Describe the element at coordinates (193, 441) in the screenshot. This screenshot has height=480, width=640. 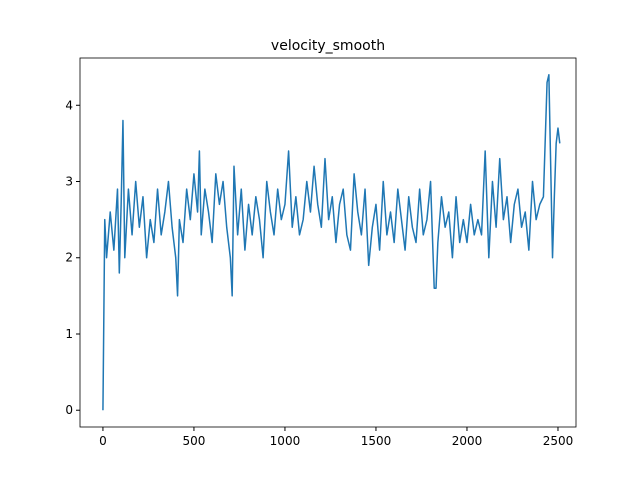
I see `x-tick-label: 500` at that location.